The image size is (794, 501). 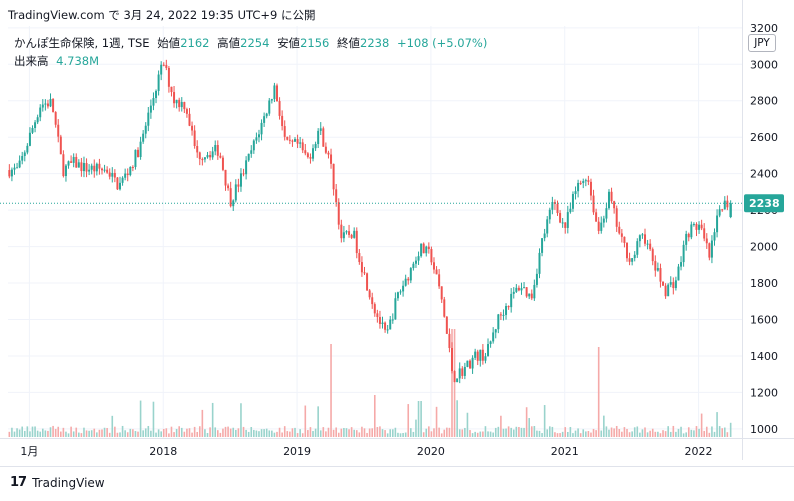 I want to click on time-tick-label: 2020, so click(x=431, y=451).